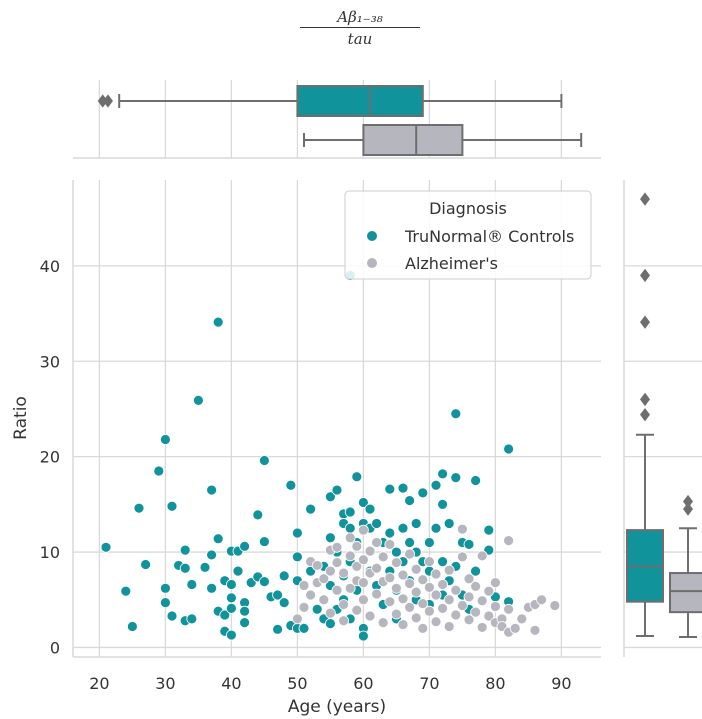 This screenshot has width=702, height=719. What do you see at coordinates (360, 39) in the screenshot?
I see `title-denominator: tau` at bounding box center [360, 39].